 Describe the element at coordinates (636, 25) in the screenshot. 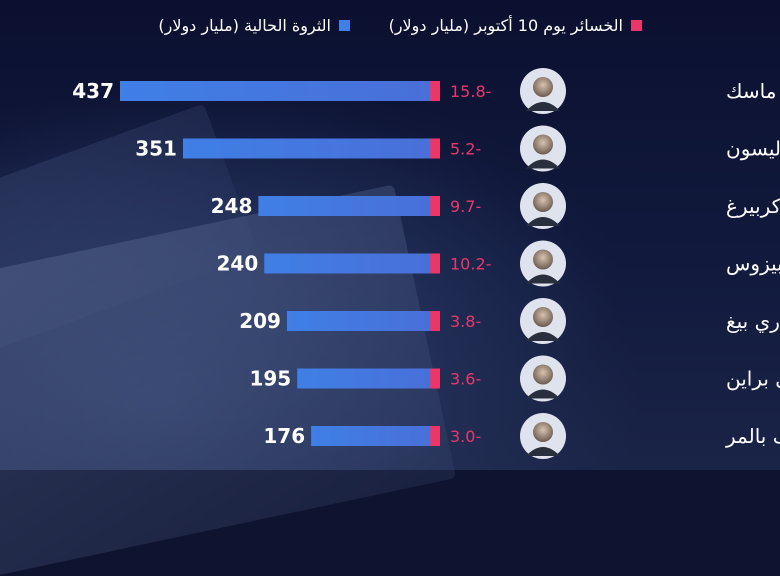

I see `legend-swatch-loss` at that location.